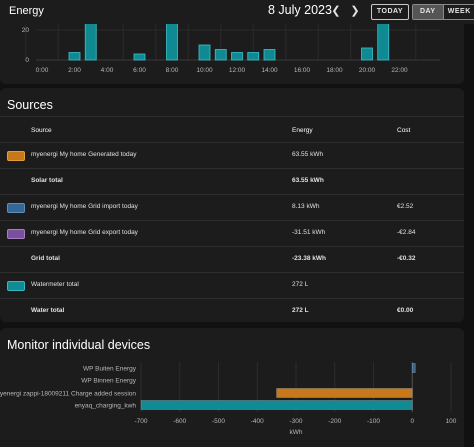 This screenshot has height=447, width=474. What do you see at coordinates (309, 258) in the screenshot?
I see `source-energy: -23.38 kWh` at bounding box center [309, 258].